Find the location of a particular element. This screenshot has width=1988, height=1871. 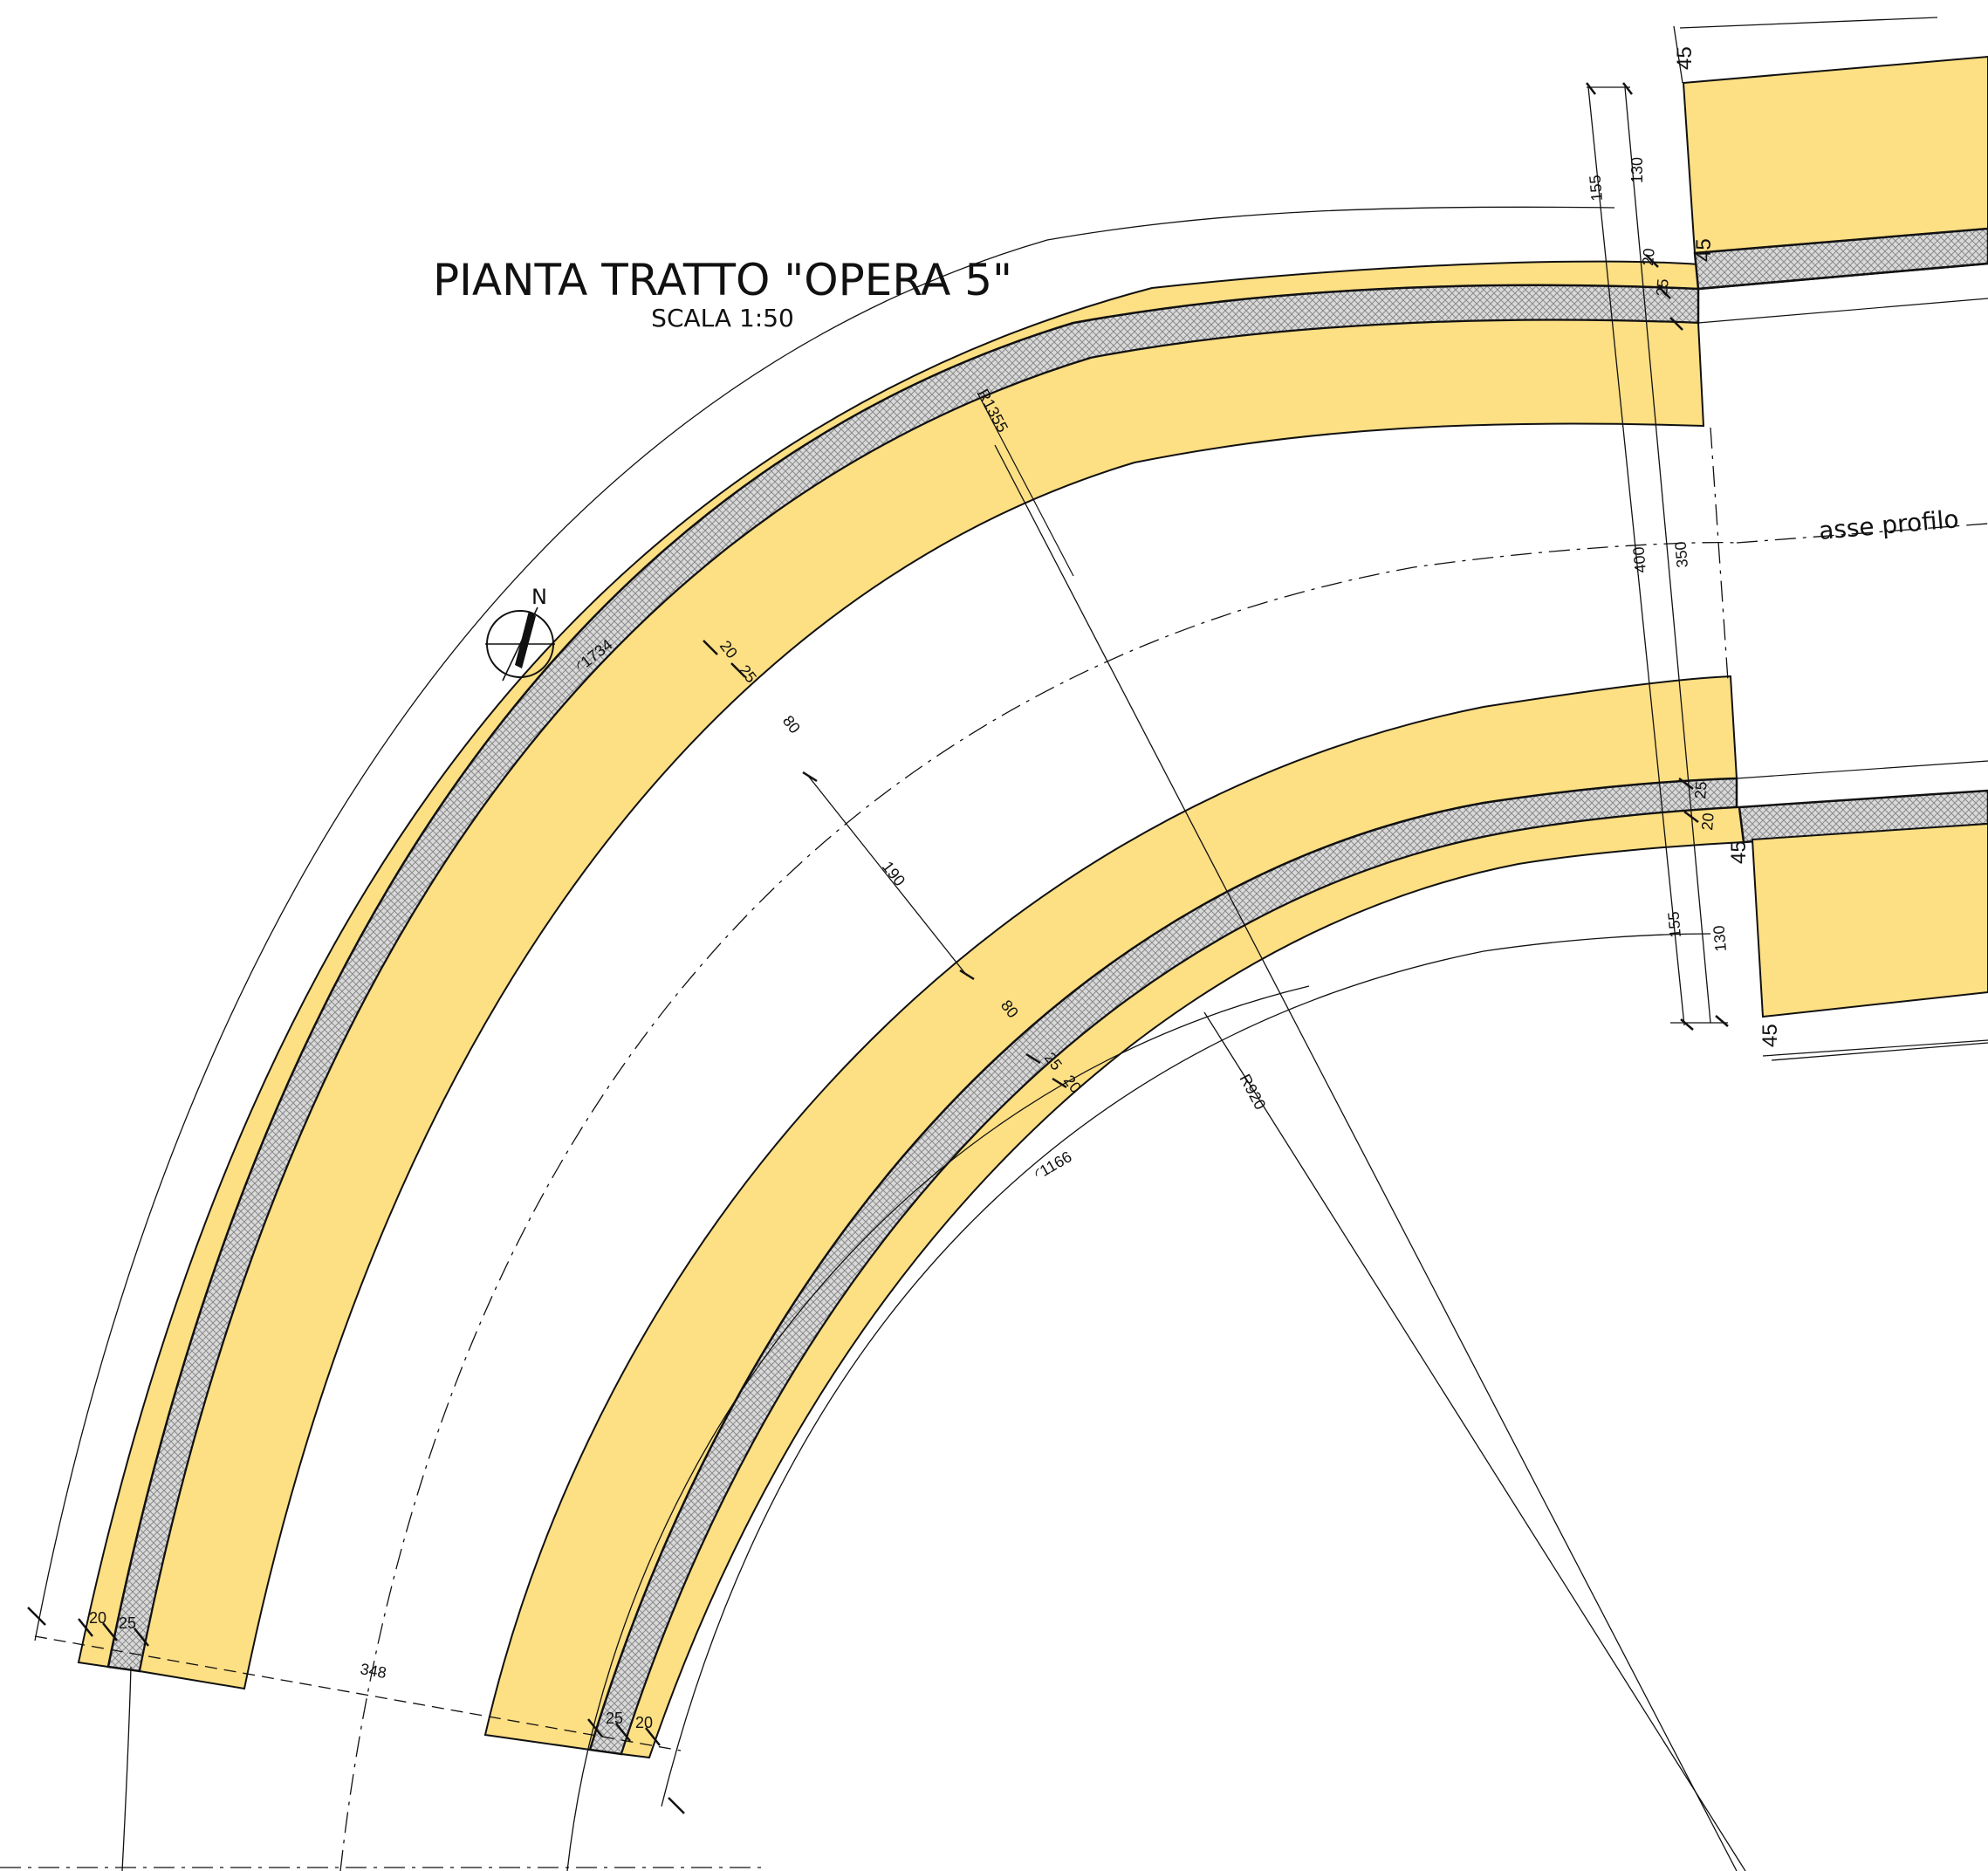

dim-45-lower: 45 is located at coordinates (1739, 852).